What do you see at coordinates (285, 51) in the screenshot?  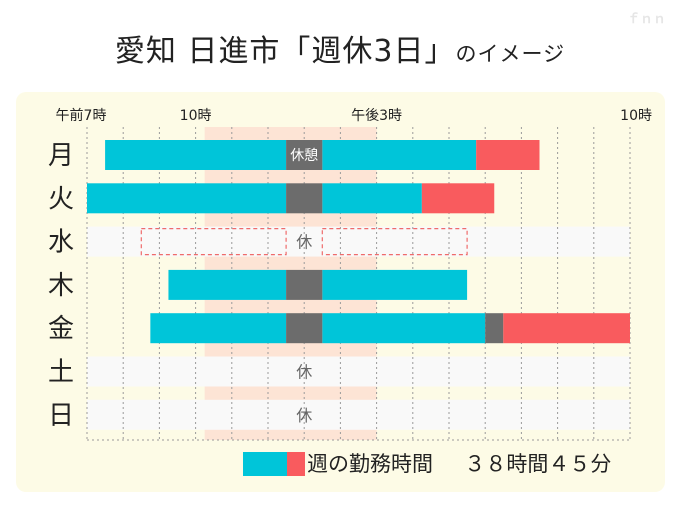 I see `title-main: 愛知 日進市「週休3日」` at bounding box center [285, 51].